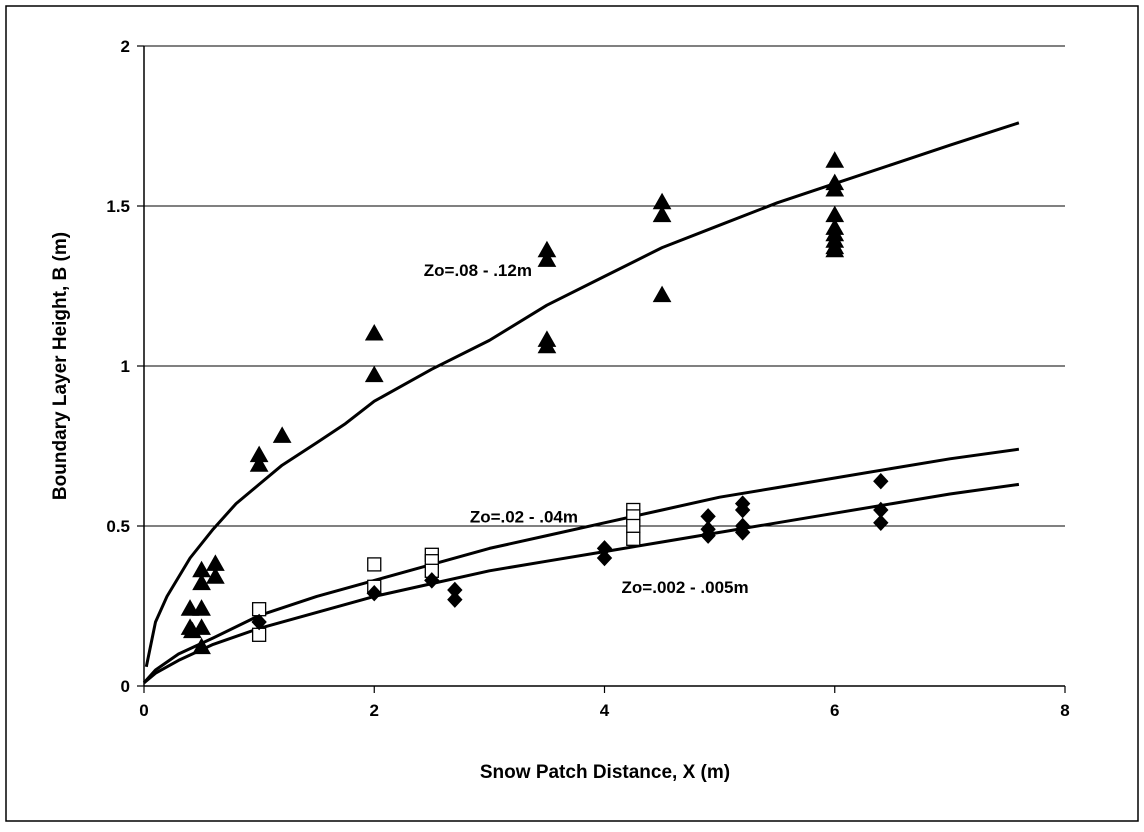 The width and height of the screenshot is (1144, 832). What do you see at coordinates (524, 516) in the screenshot?
I see `curve-label: Zo=.02 - .04m` at bounding box center [524, 516].